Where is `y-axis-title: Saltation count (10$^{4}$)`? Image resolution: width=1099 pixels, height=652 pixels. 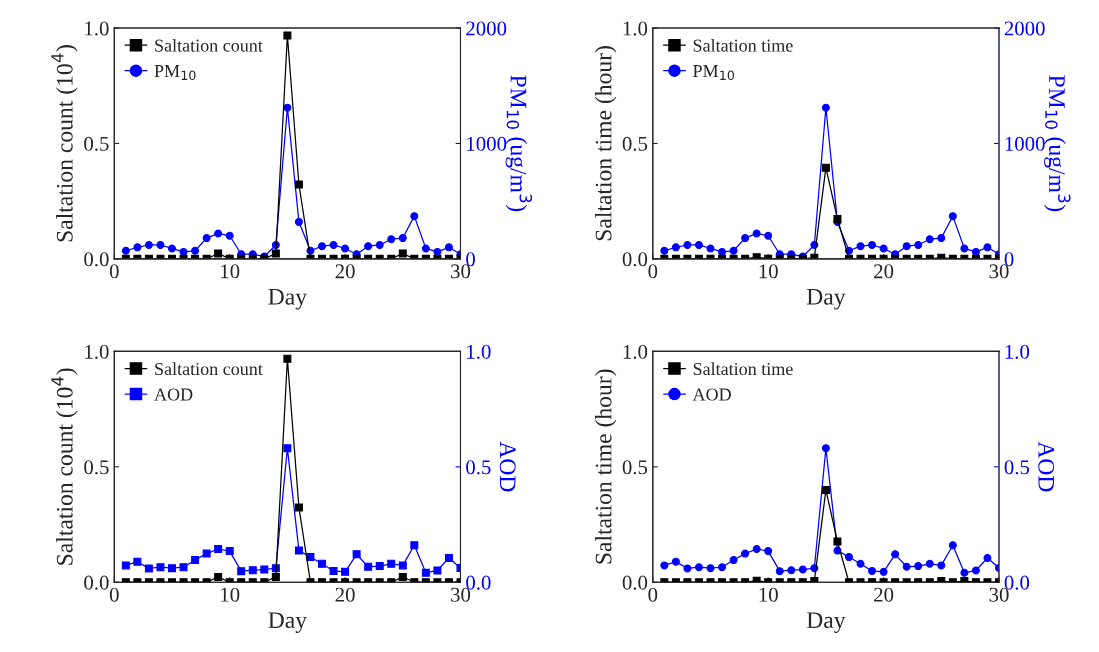 y-axis-title: Saltation count (10$^{4}$) is located at coordinates (64, 143).